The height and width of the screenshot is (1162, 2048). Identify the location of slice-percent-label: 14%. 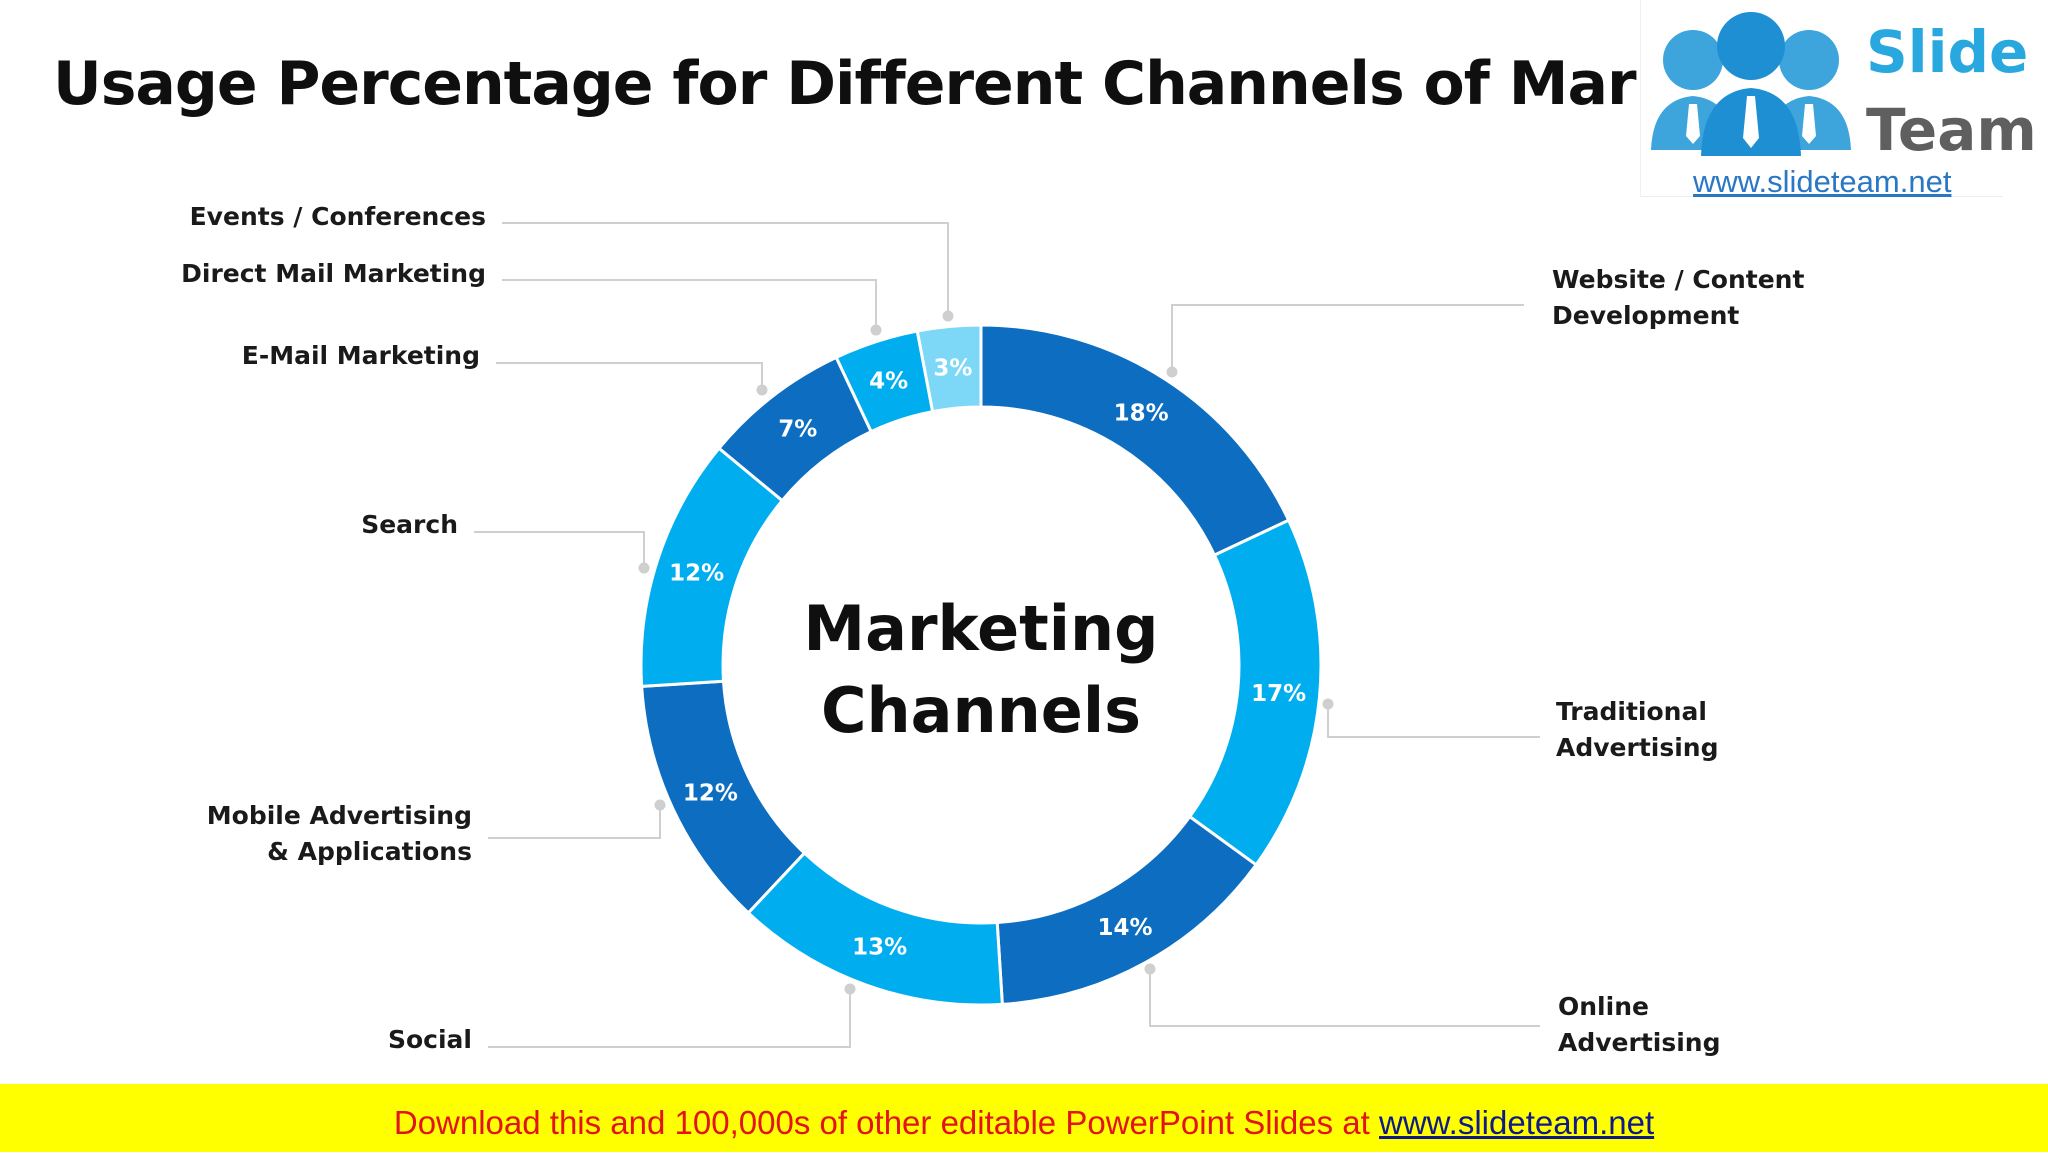
(1125, 928).